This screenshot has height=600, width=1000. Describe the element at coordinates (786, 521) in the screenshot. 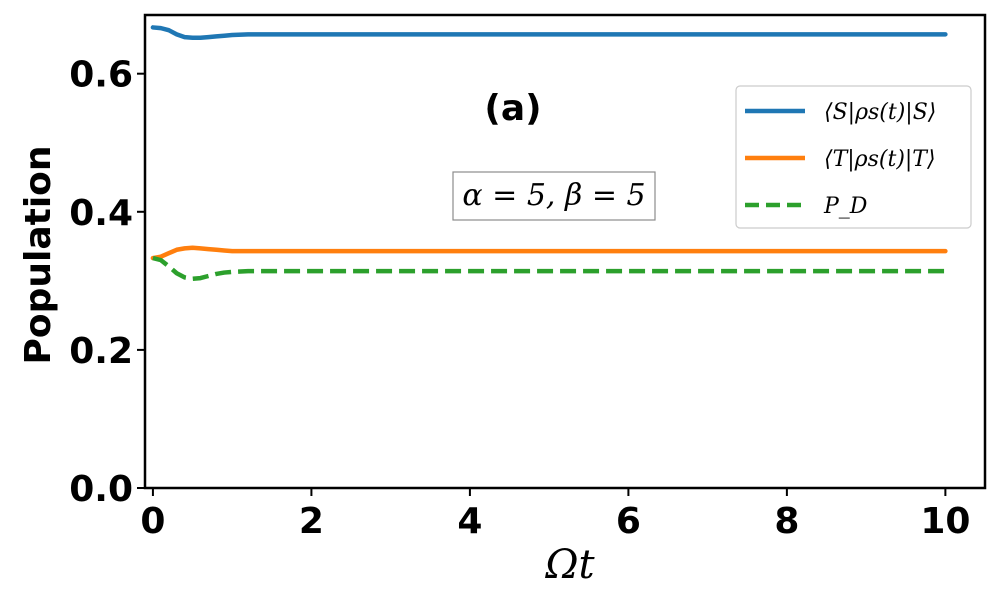

I see `x-tick-label: 8` at that location.